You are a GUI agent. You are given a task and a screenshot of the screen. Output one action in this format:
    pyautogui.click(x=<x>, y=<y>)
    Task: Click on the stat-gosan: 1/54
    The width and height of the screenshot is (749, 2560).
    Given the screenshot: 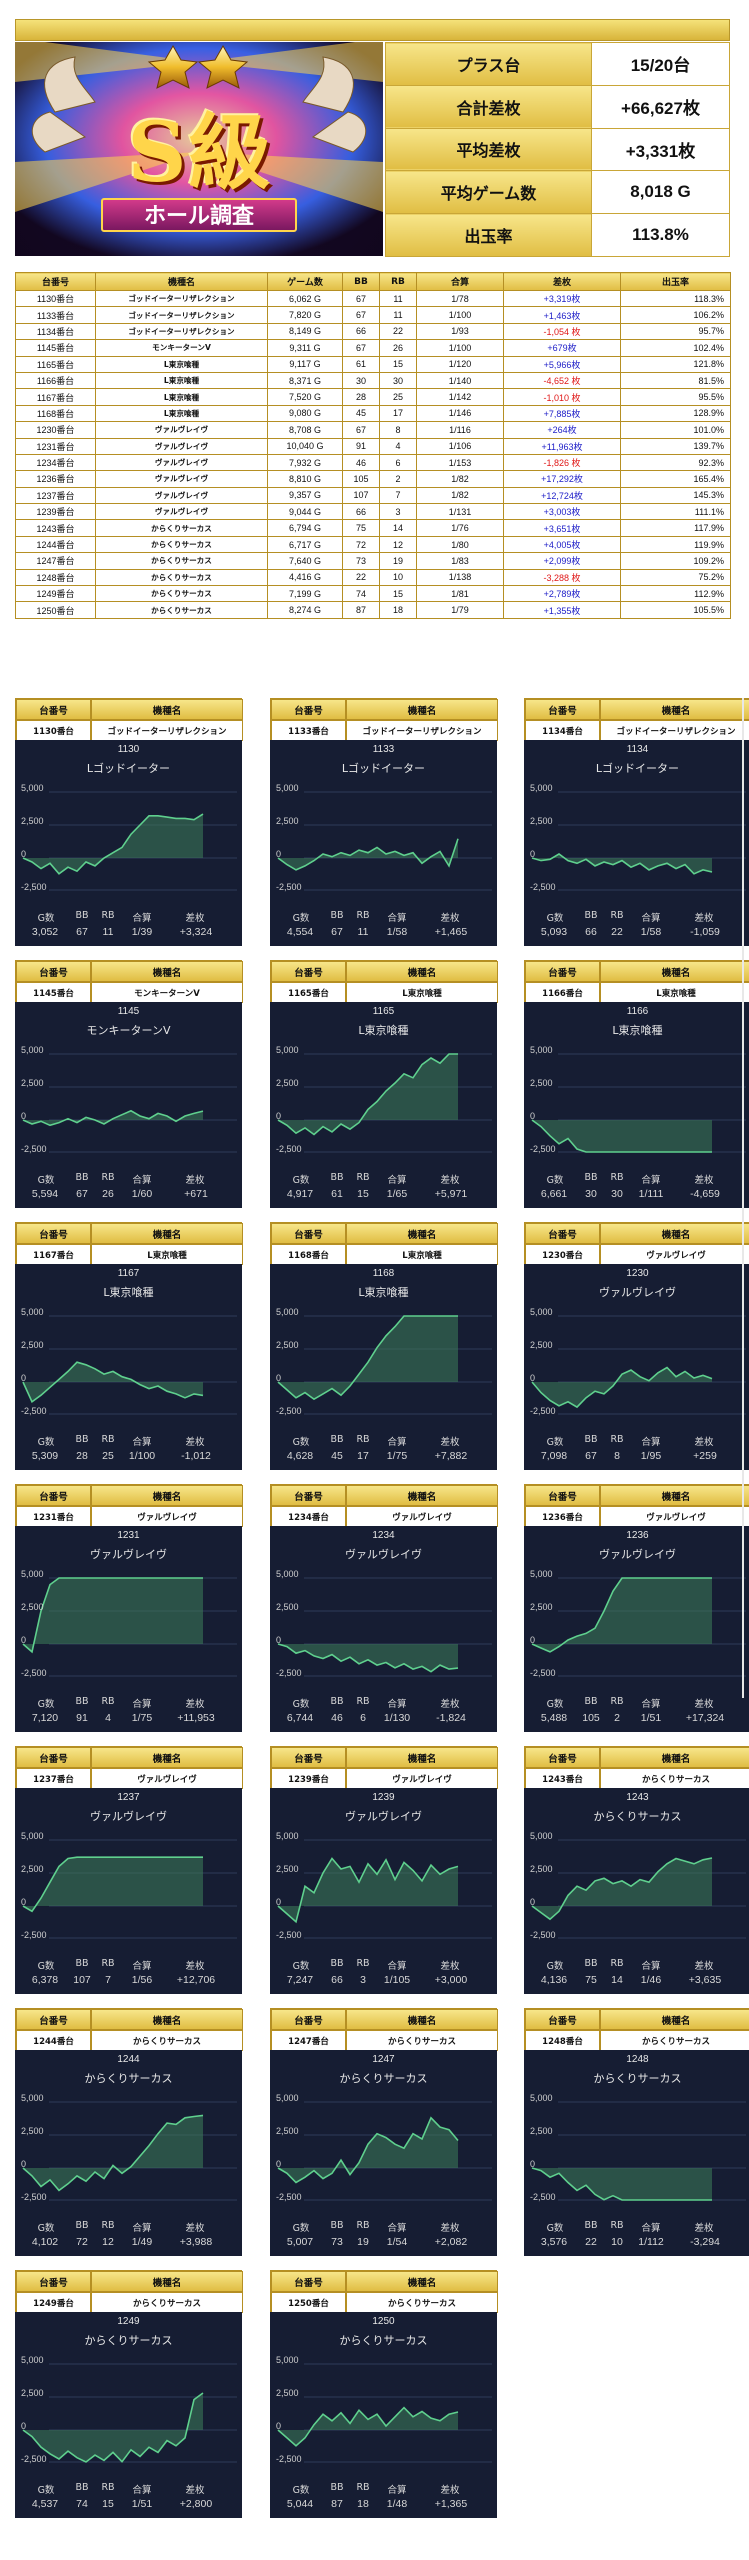 What is the action you would take?
    pyautogui.click(x=397, y=2242)
    